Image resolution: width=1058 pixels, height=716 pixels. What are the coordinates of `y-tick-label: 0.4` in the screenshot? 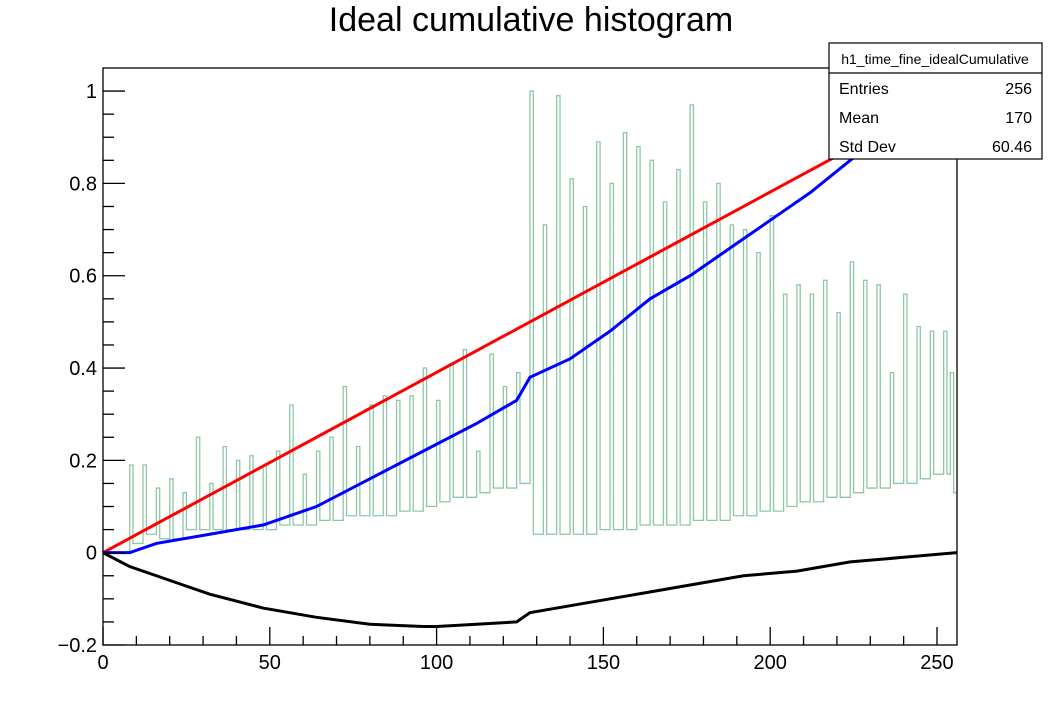 It's located at (83, 369).